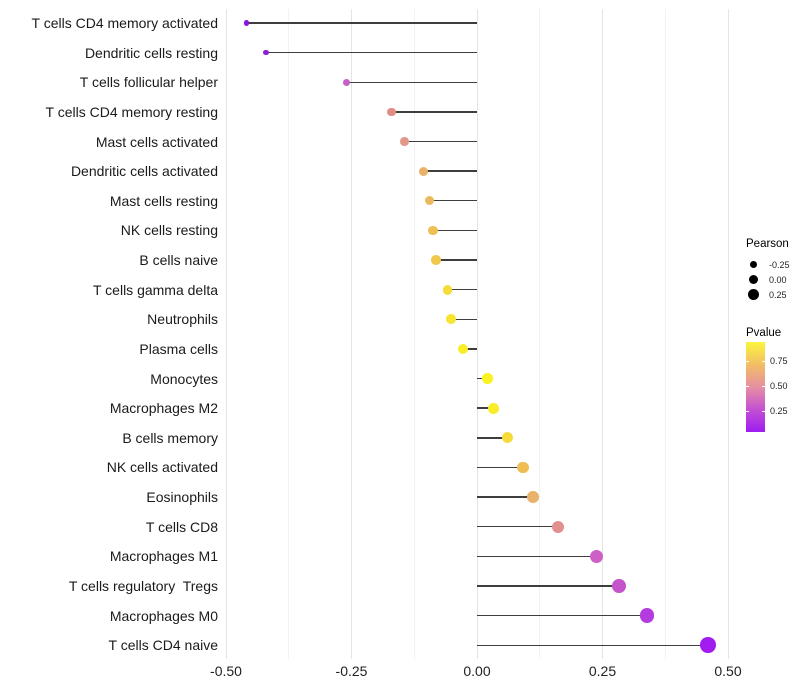  What do you see at coordinates (151, 52) in the screenshot?
I see `y-axis-label: Dendritic cells resting` at bounding box center [151, 52].